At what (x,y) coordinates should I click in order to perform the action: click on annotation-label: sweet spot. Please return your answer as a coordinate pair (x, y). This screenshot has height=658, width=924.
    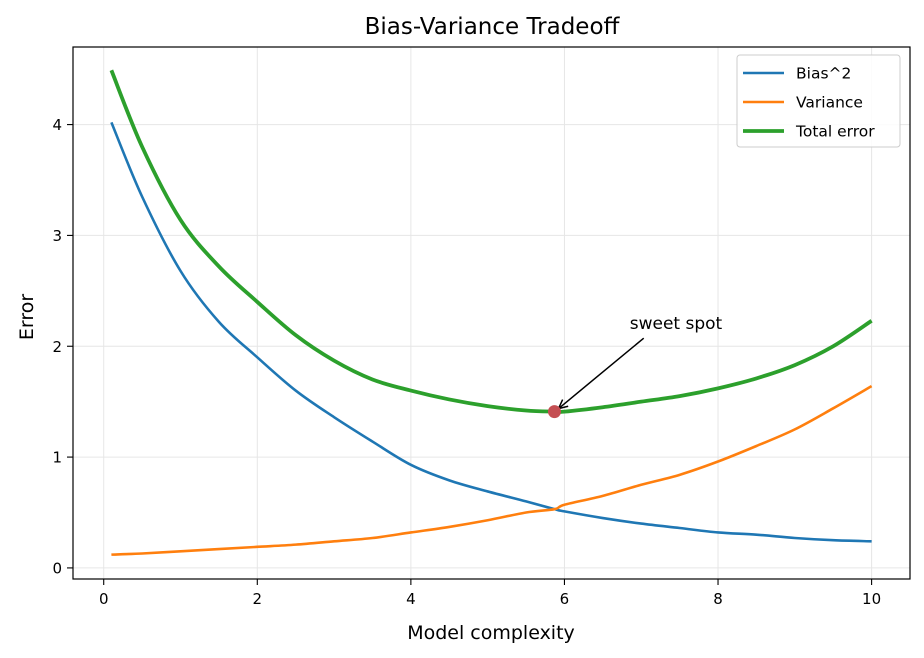
    Looking at the image, I should click on (676, 324).